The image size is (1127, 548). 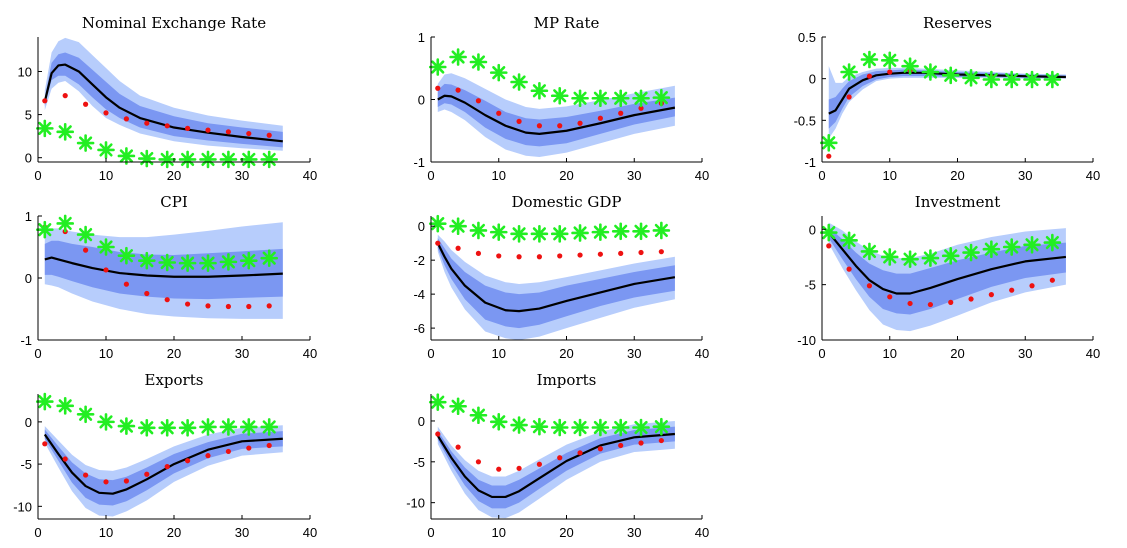 What do you see at coordinates (947, 98) in the screenshot?
I see `panel-reserves: 0 10 20 30 40 -1 -0.5 0 0.5 Reserves` at bounding box center [947, 98].